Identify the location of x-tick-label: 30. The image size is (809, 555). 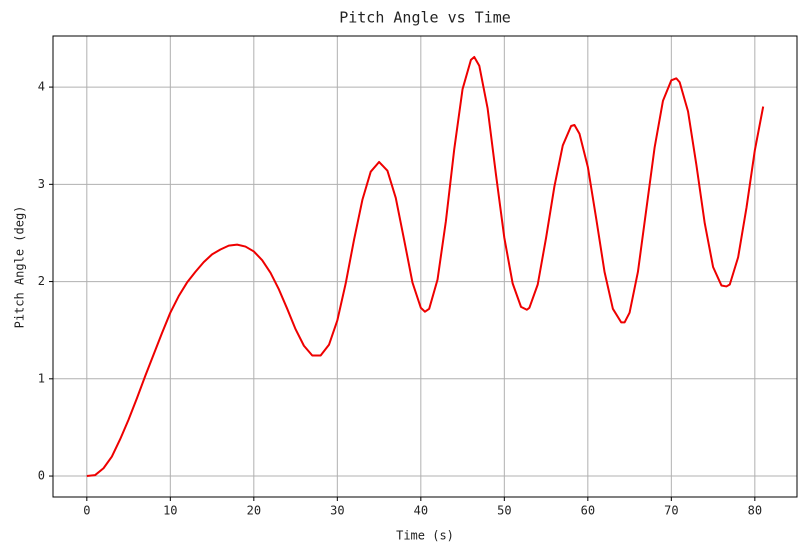
(337, 511).